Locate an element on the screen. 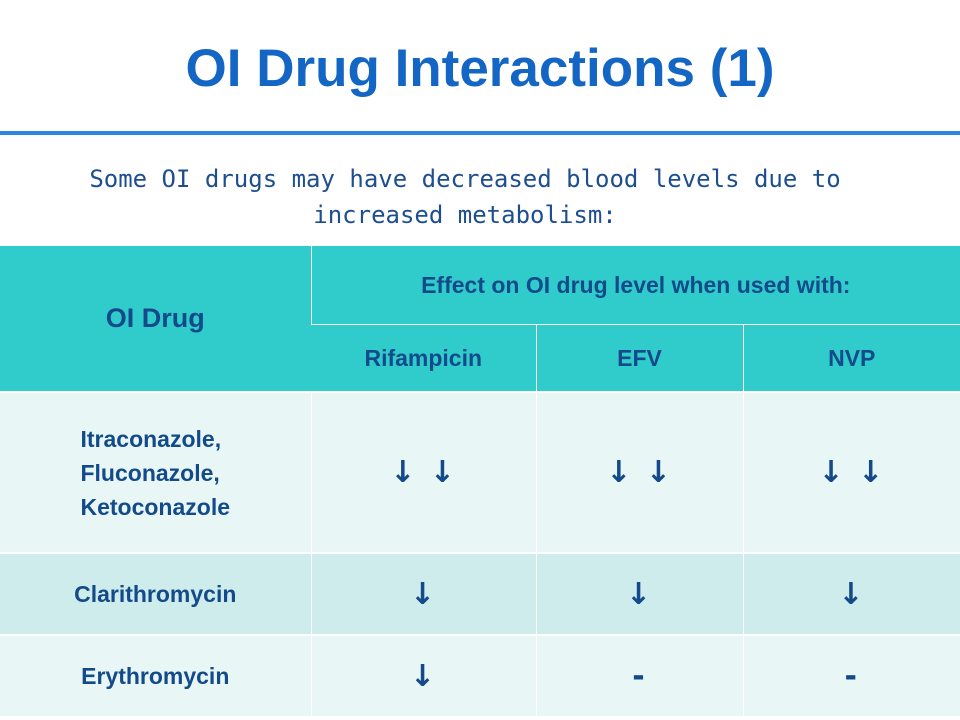 This screenshot has width=960, height=720. effect-nvp: ↓ is located at coordinates (851, 593).